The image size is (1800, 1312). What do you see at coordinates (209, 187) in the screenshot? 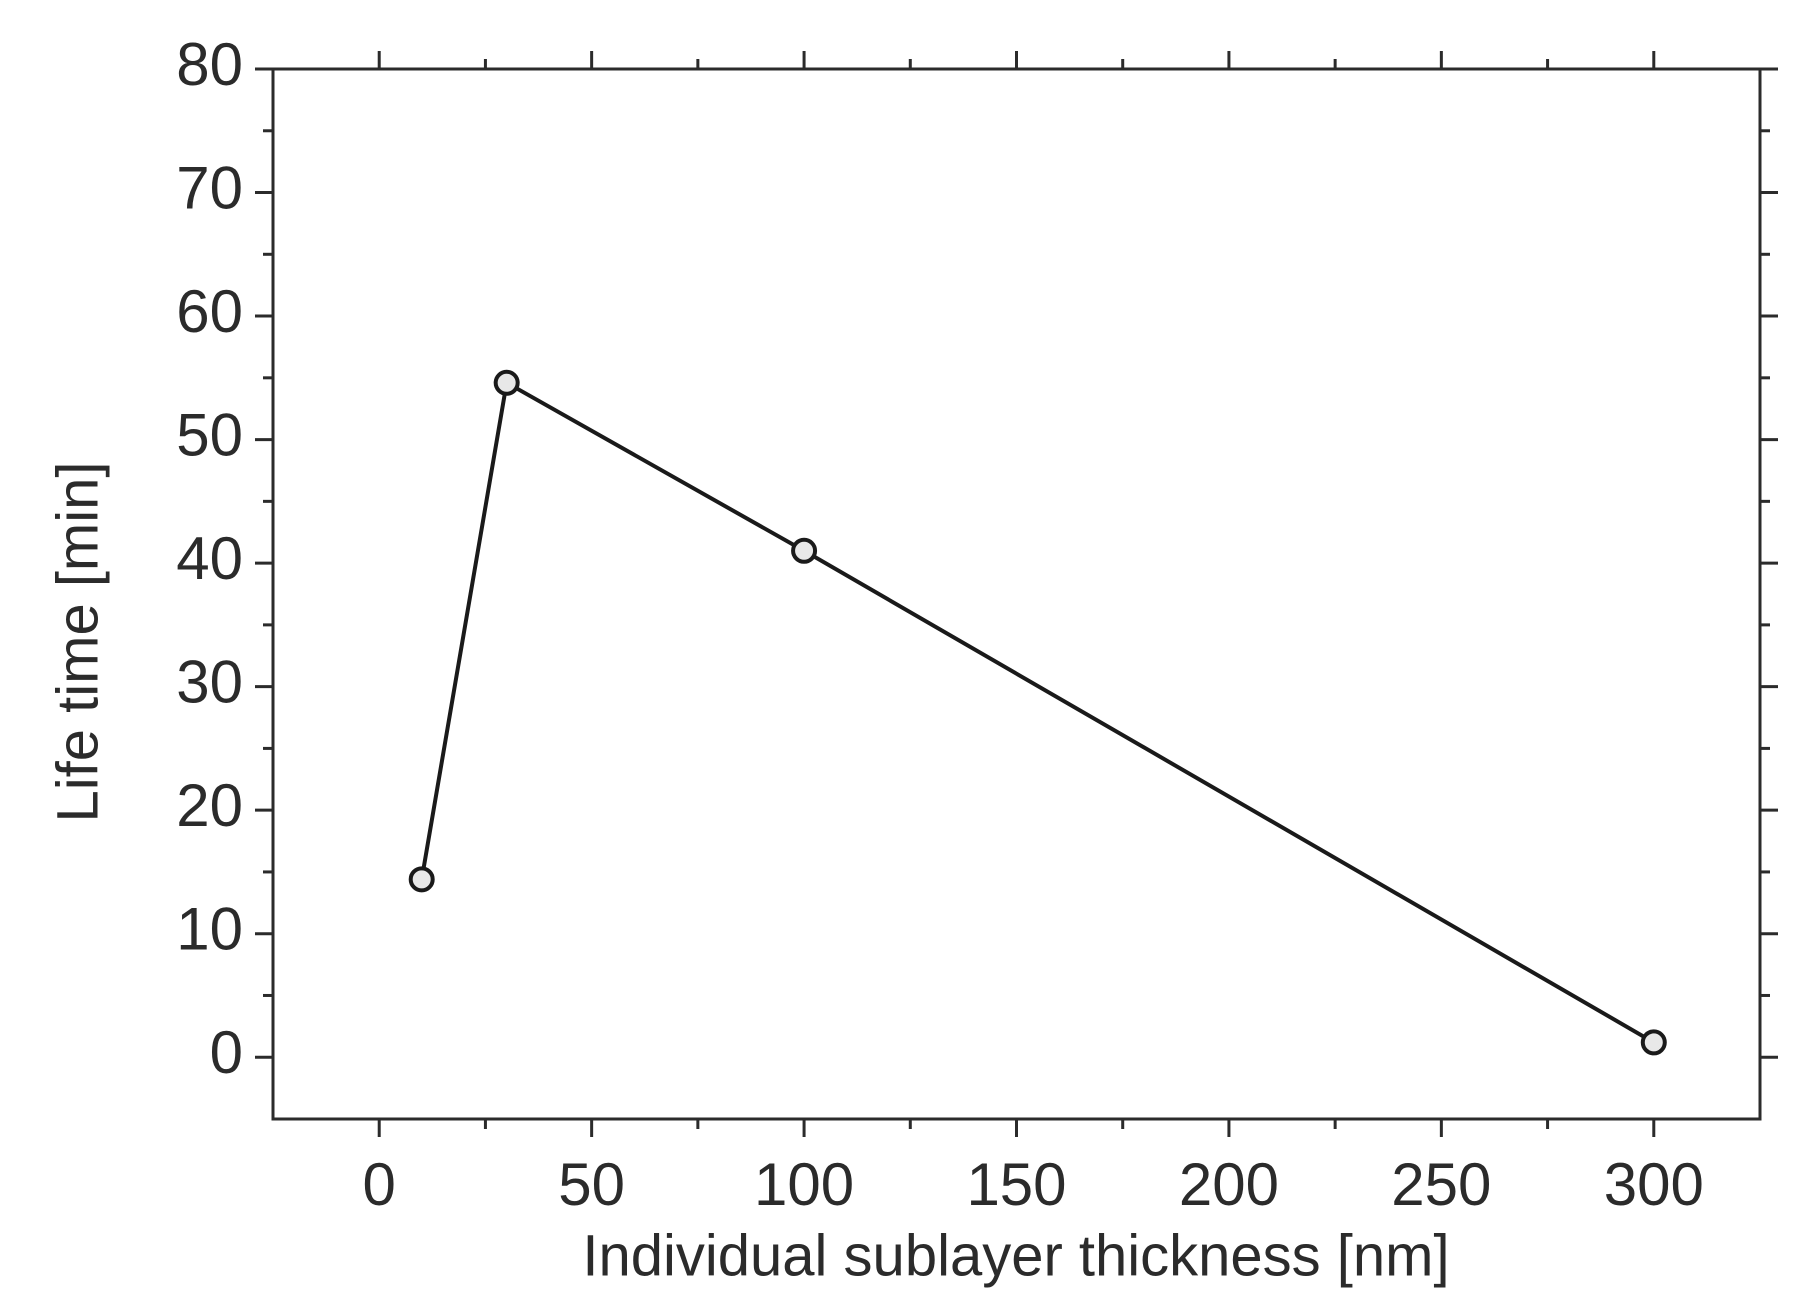
I see `y-tick-label: 70` at bounding box center [209, 187].